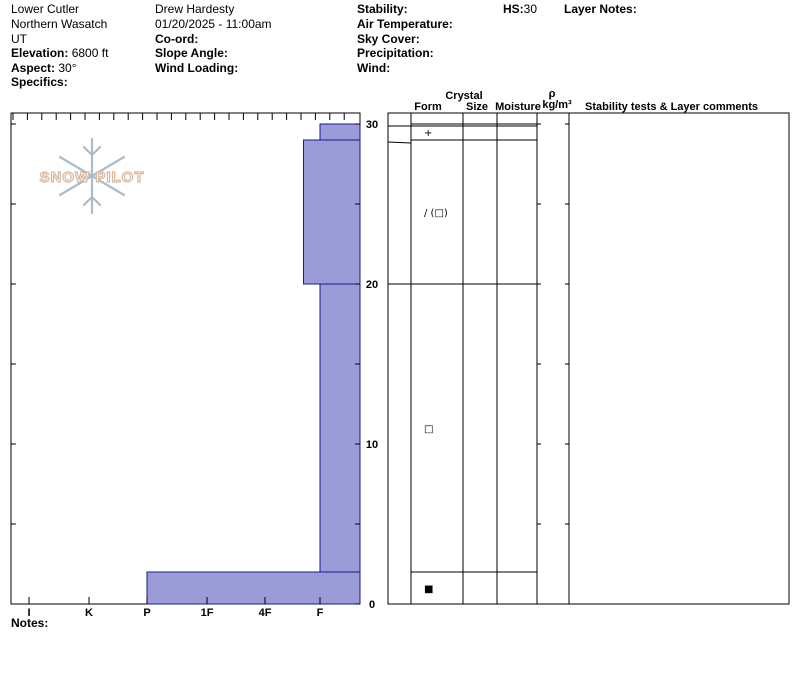 This screenshot has width=800, height=676. Describe the element at coordinates (428, 429) in the screenshot. I see `grain-form-symbol: □` at that location.